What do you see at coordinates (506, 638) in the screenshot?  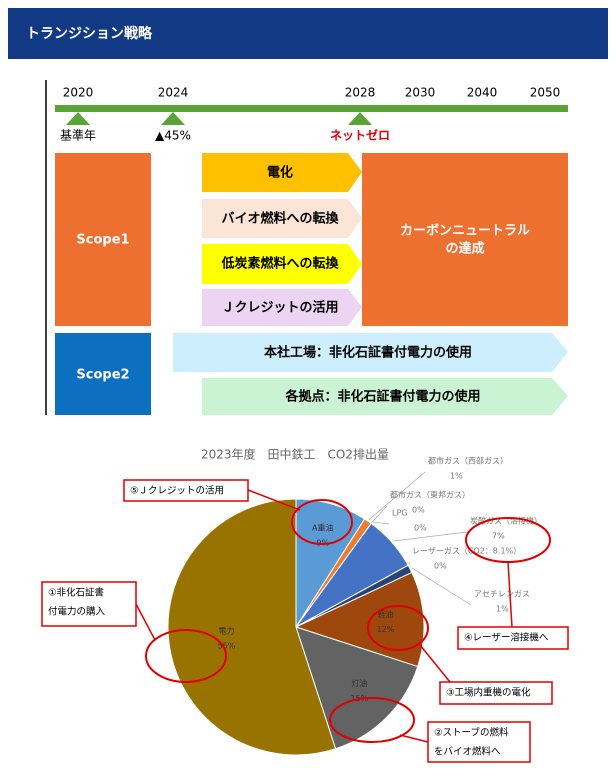 I see `callout-text: ④レーザー溶接機へ` at bounding box center [506, 638].